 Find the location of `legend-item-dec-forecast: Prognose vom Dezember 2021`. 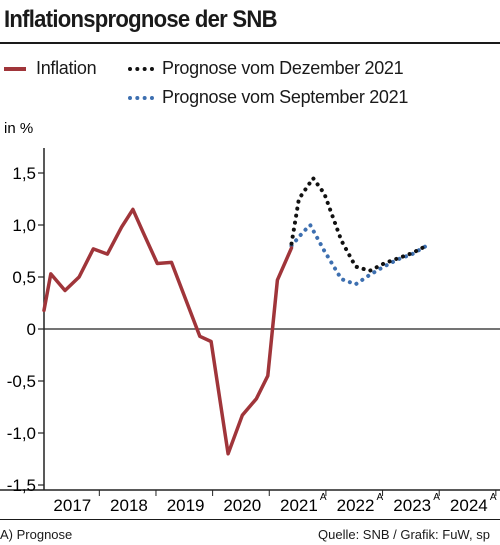

legend-item-dec-forecast: Prognose vom Dezember 2021 is located at coordinates (266, 68).